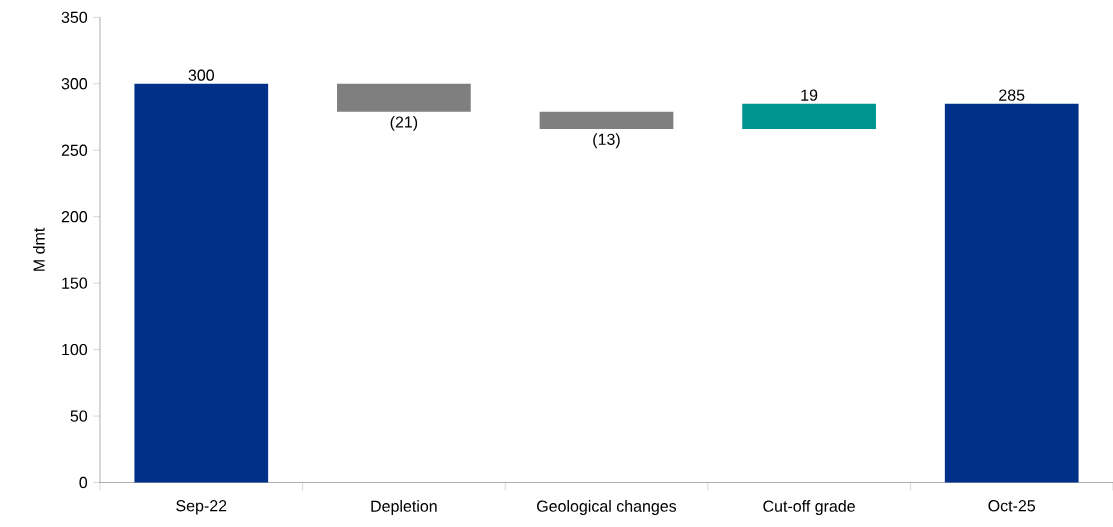 This screenshot has width=1113, height=527. Describe the element at coordinates (404, 508) in the screenshot. I see `x-tick-label: Depletion` at that location.